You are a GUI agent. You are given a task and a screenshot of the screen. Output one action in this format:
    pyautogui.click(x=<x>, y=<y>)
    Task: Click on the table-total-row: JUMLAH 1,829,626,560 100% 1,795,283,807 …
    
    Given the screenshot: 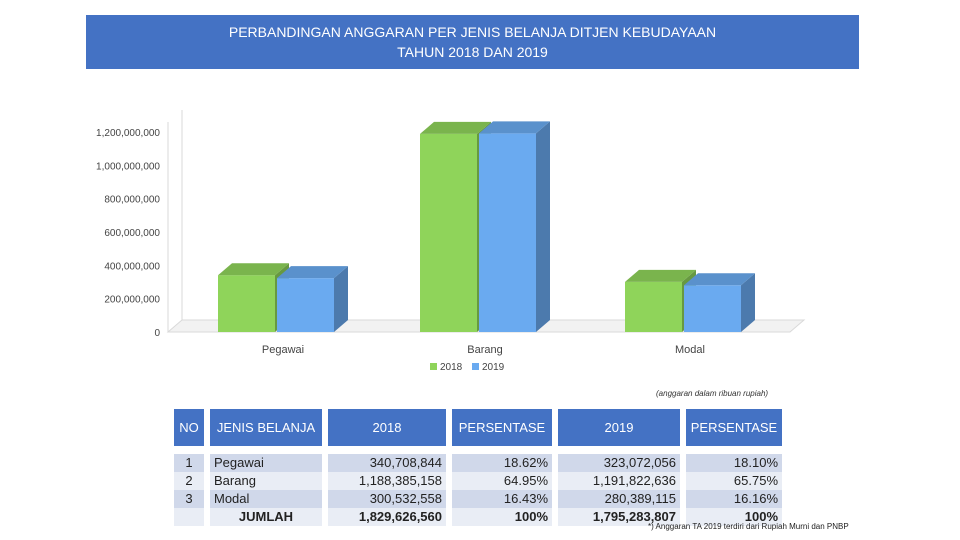 What is the action you would take?
    pyautogui.click(x=478, y=517)
    